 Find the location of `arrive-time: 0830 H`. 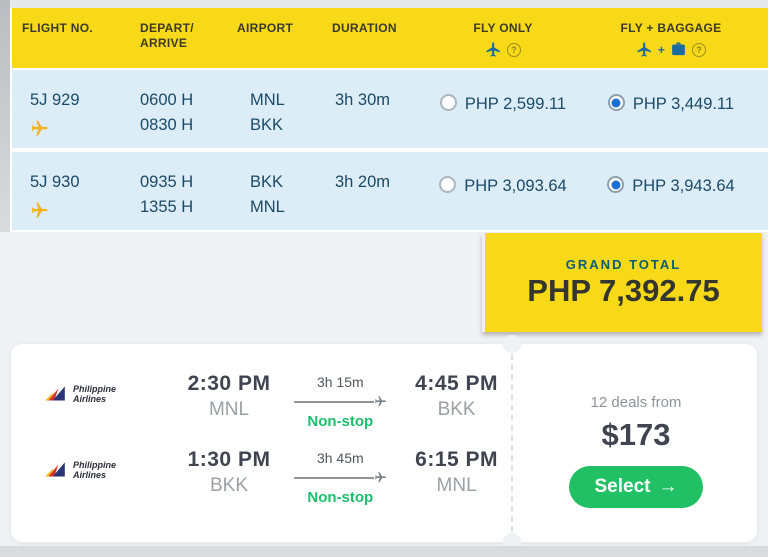

arrive-time: 0830 H is located at coordinates (167, 125).